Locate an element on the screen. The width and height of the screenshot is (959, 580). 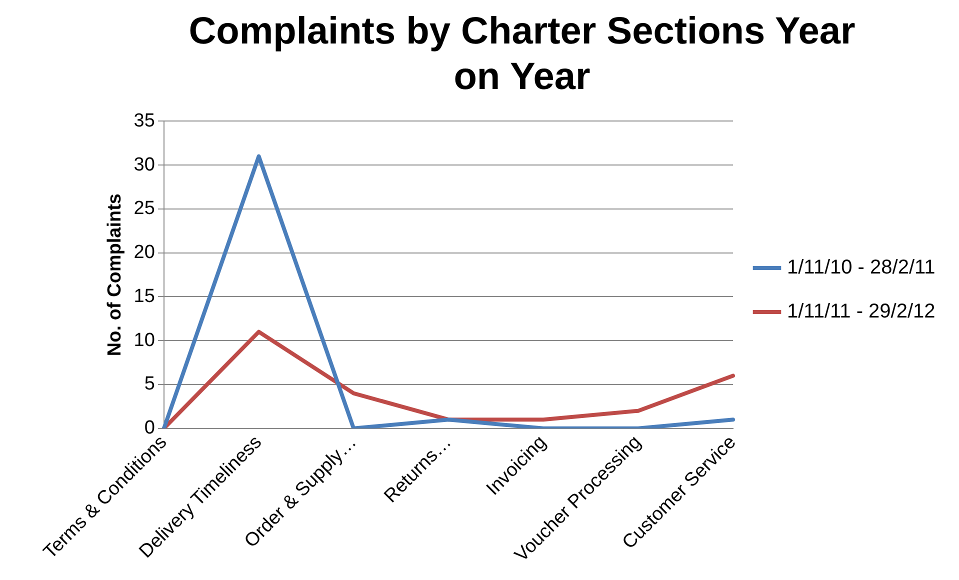
y-tick-label: 20 is located at coordinates (144, 253).